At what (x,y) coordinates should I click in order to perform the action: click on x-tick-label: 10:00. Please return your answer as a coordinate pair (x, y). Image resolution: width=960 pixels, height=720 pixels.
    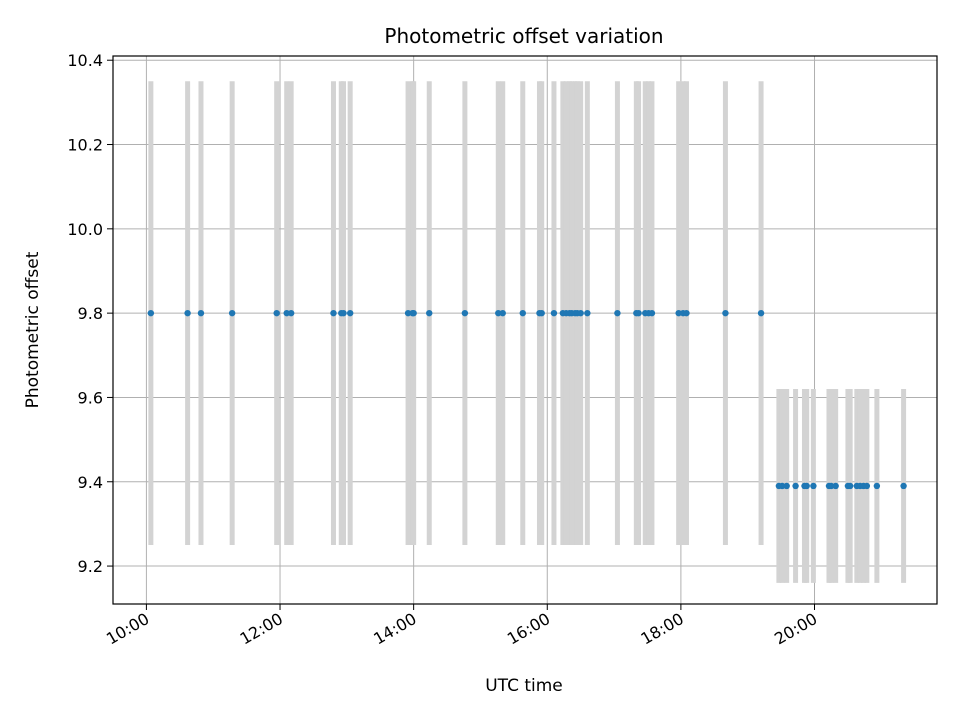
    Looking at the image, I should click on (127, 629).